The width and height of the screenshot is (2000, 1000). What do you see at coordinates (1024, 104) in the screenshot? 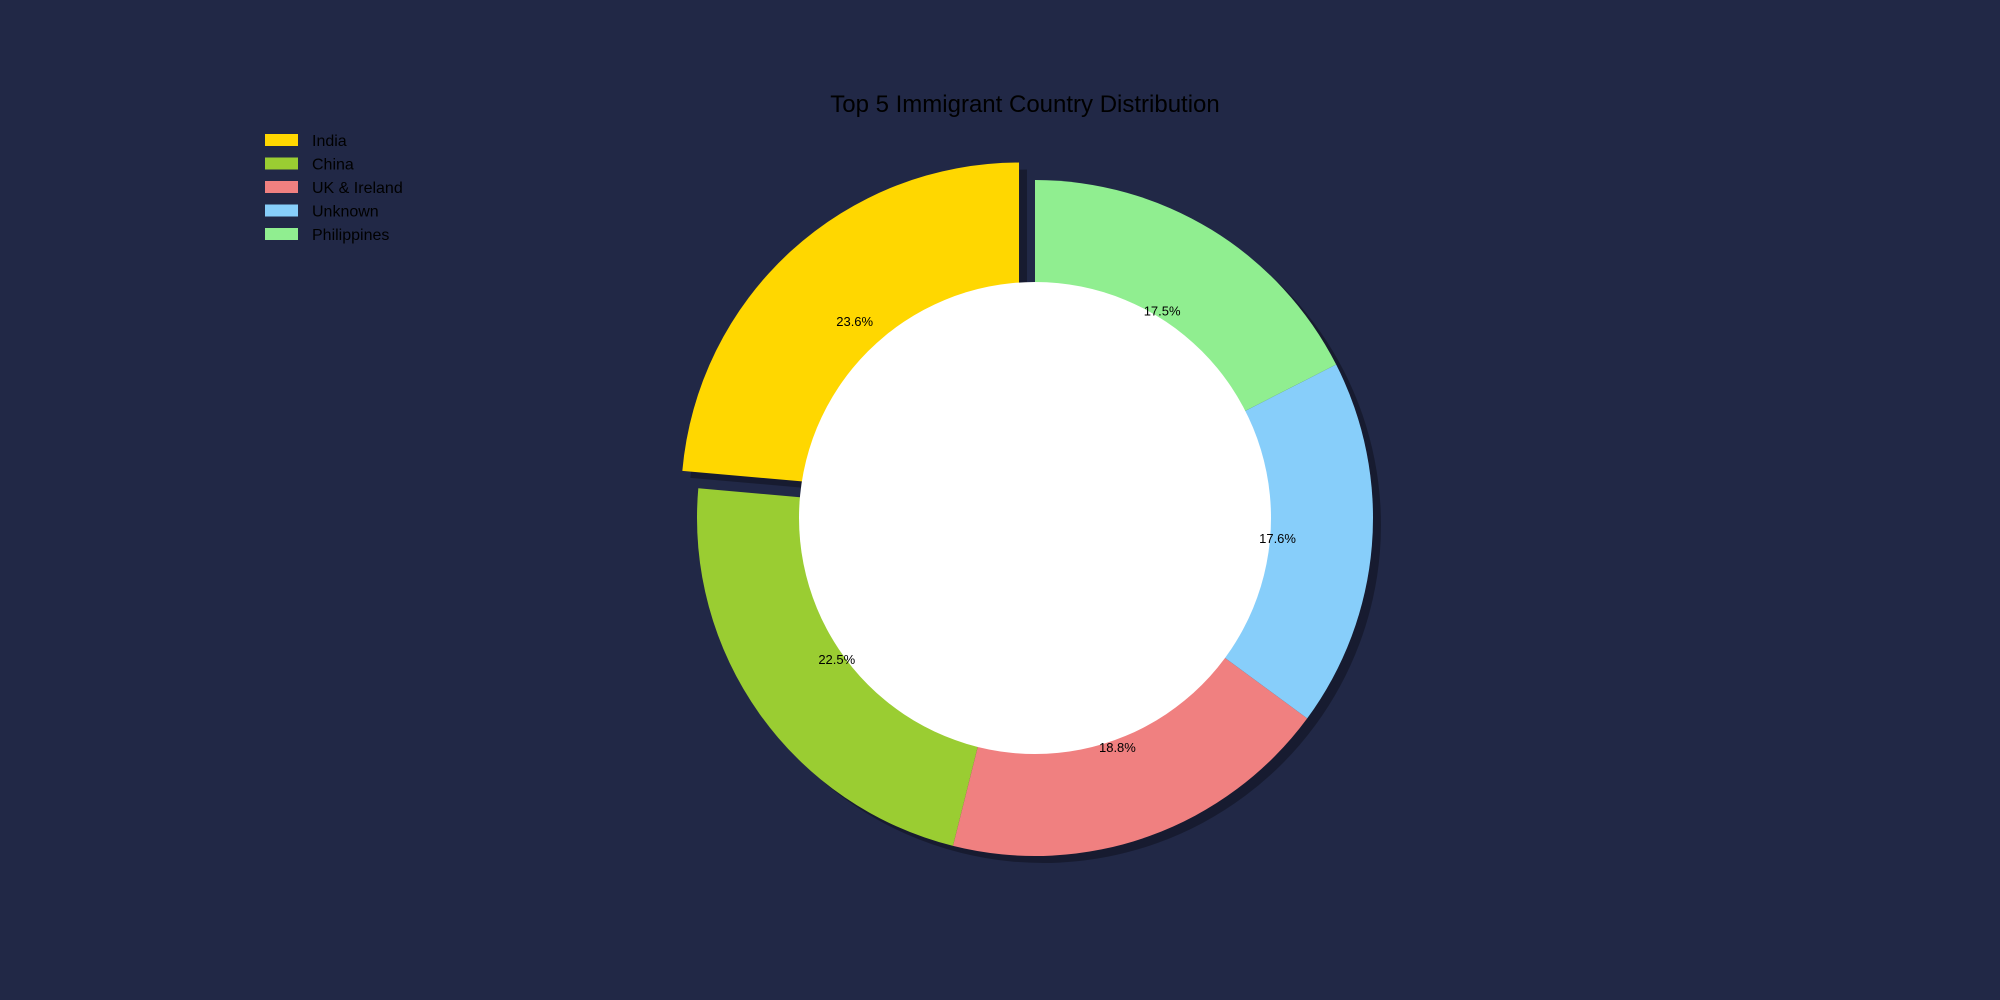
I see `chart-title: Top 5 Immigrant Country Distribution` at bounding box center [1024, 104].